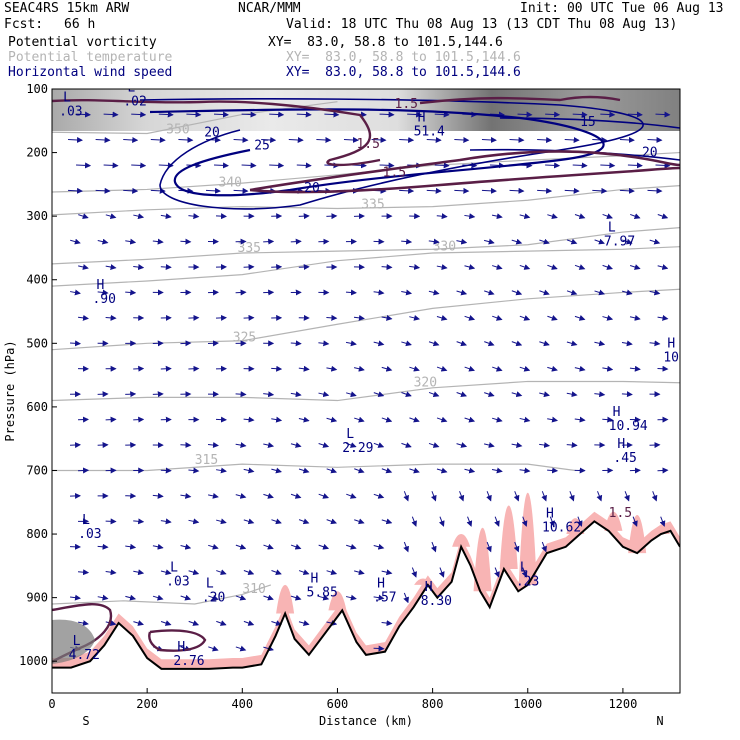 This screenshot has height=740, width=740. I want to click on field-label-wind: Horizontal wind speed, so click(90, 72).